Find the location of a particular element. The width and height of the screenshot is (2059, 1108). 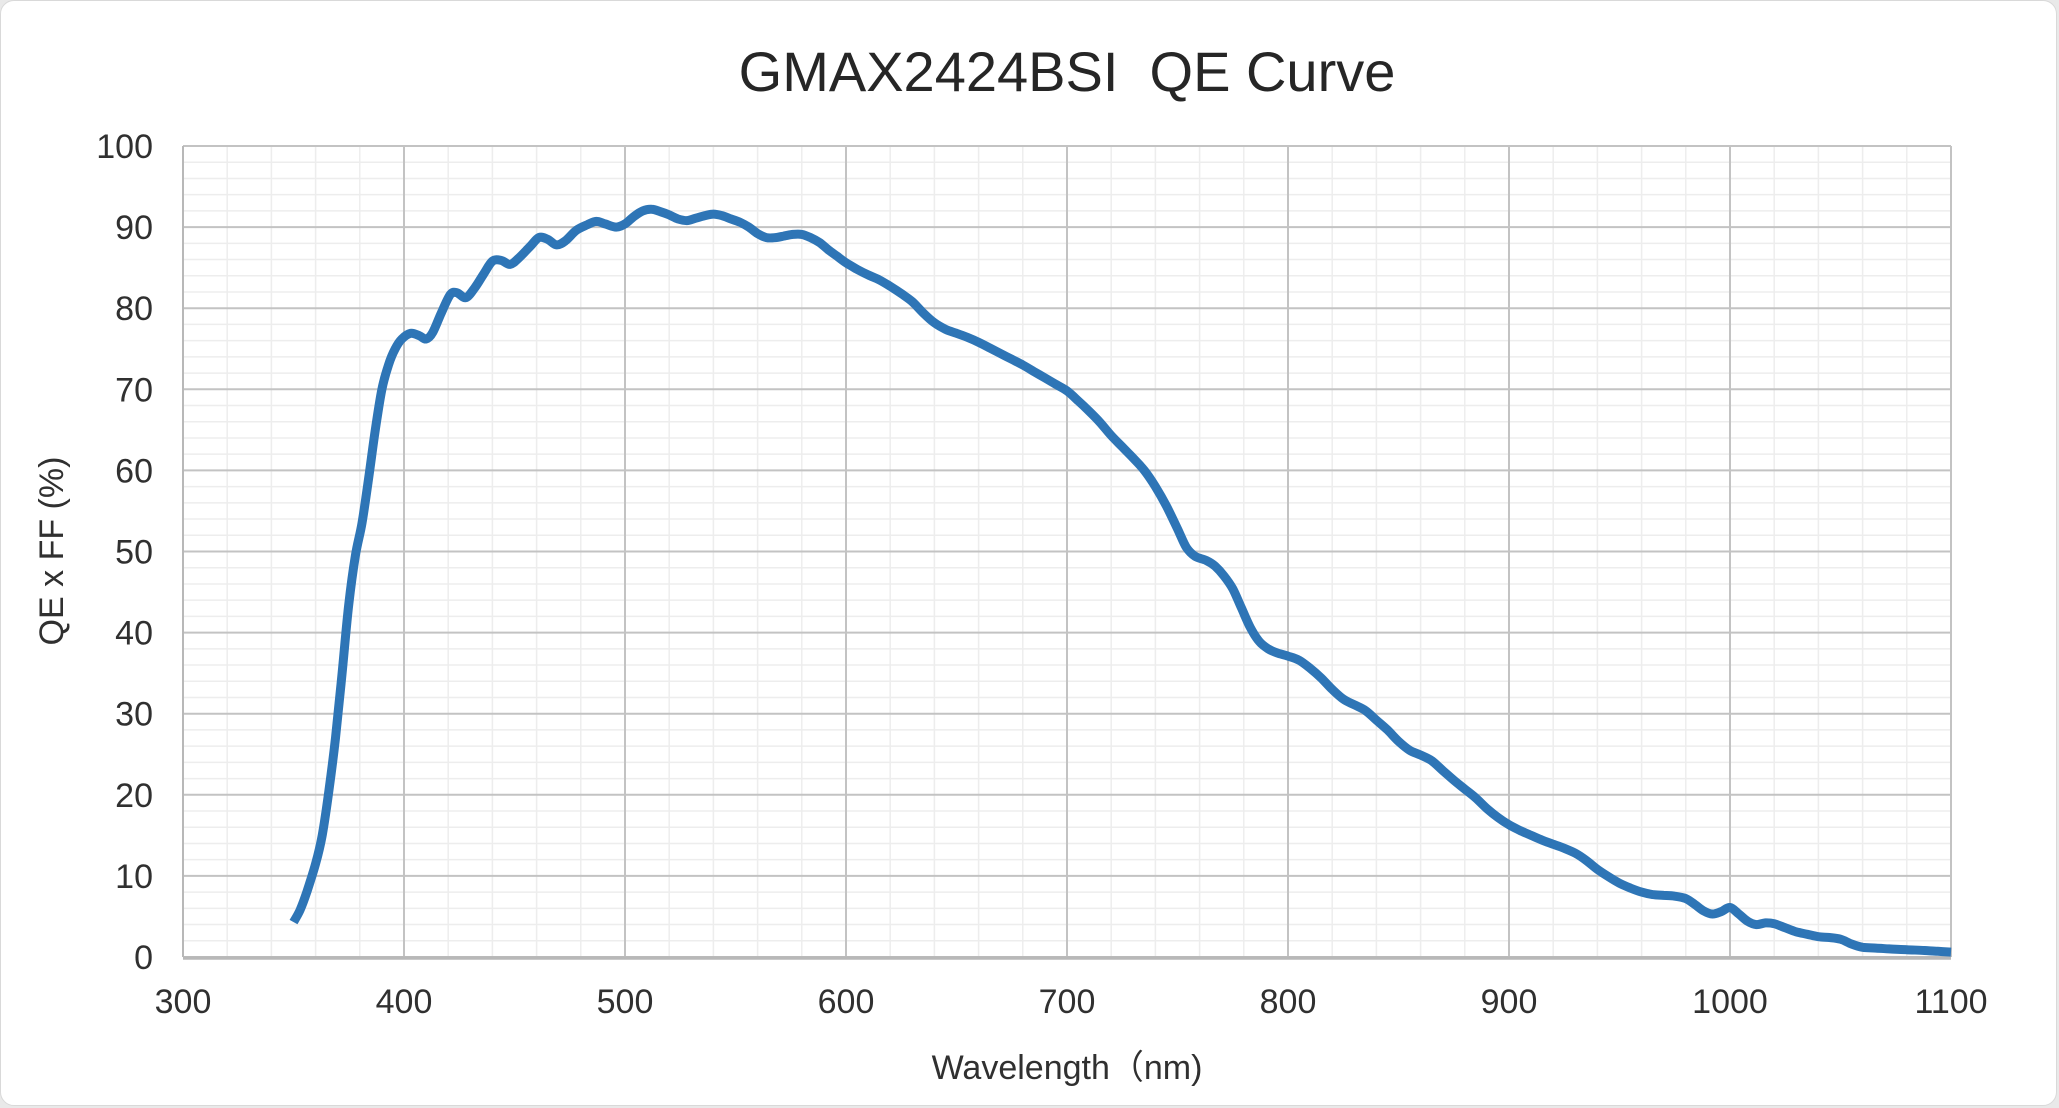

x-tick-label: 600 is located at coordinates (846, 1002).